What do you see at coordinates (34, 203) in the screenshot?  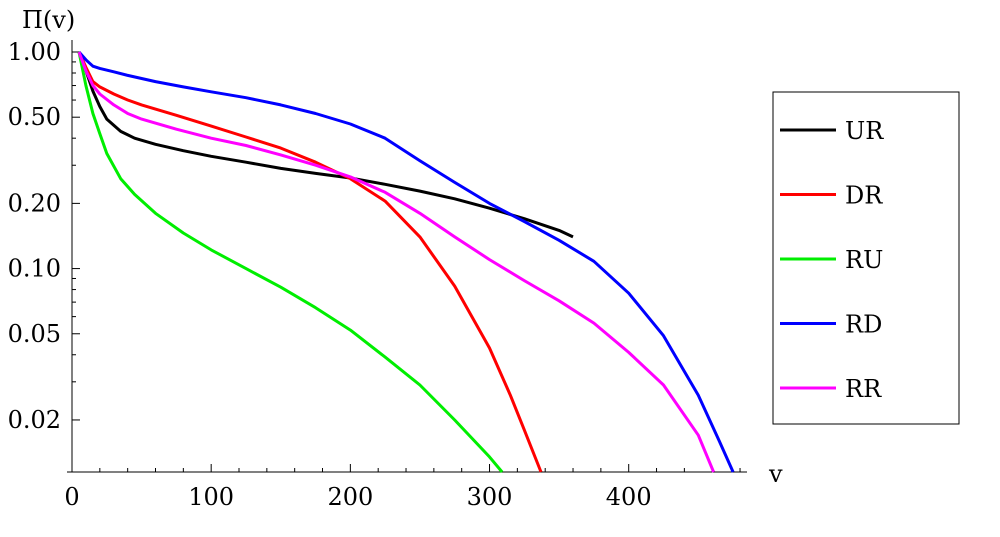 I see `y-tick-label: 0.20` at bounding box center [34, 203].